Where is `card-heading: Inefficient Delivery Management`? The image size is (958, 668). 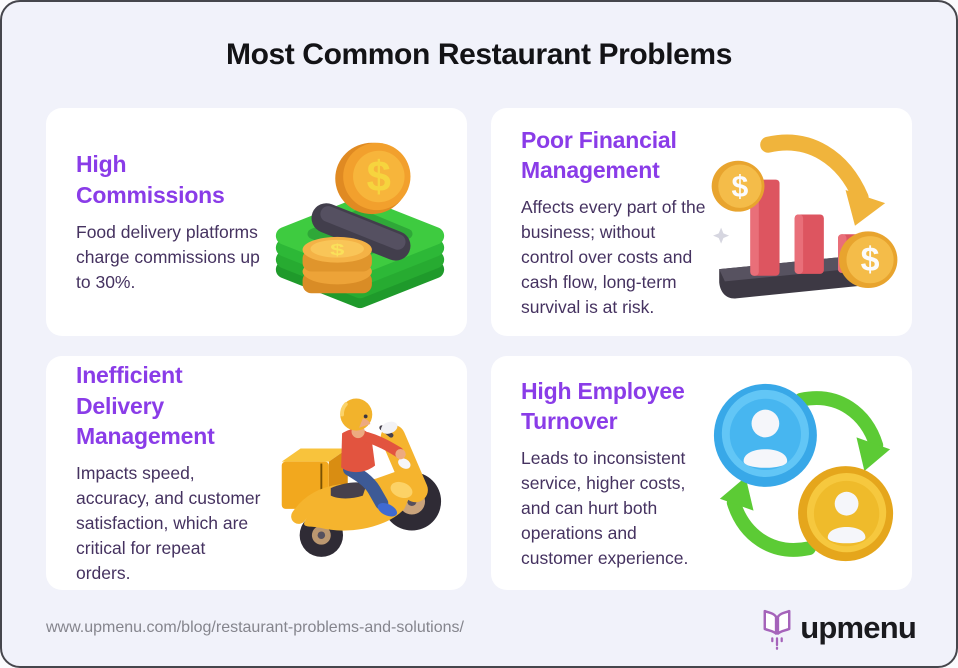
card-heading: Inefficient Delivery Management is located at coordinates (145, 406).